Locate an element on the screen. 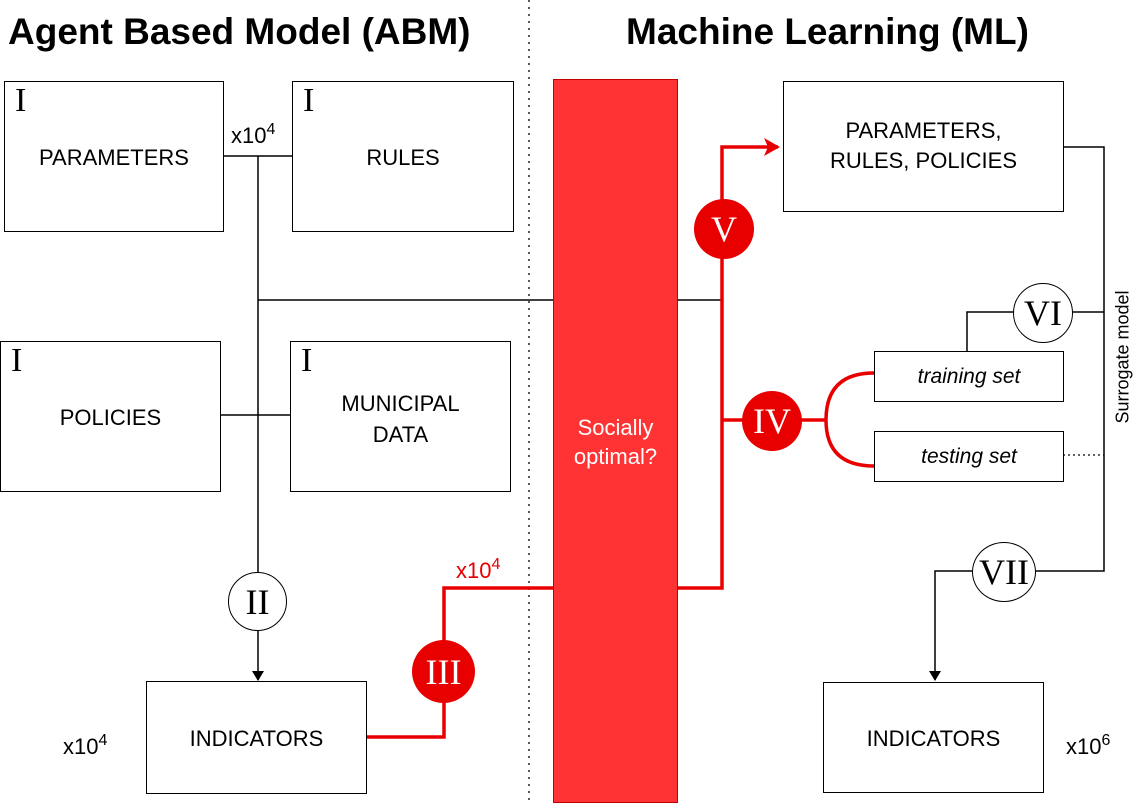 The width and height of the screenshot is (1139, 803). abm-rules-label: RULES is located at coordinates (403, 157).